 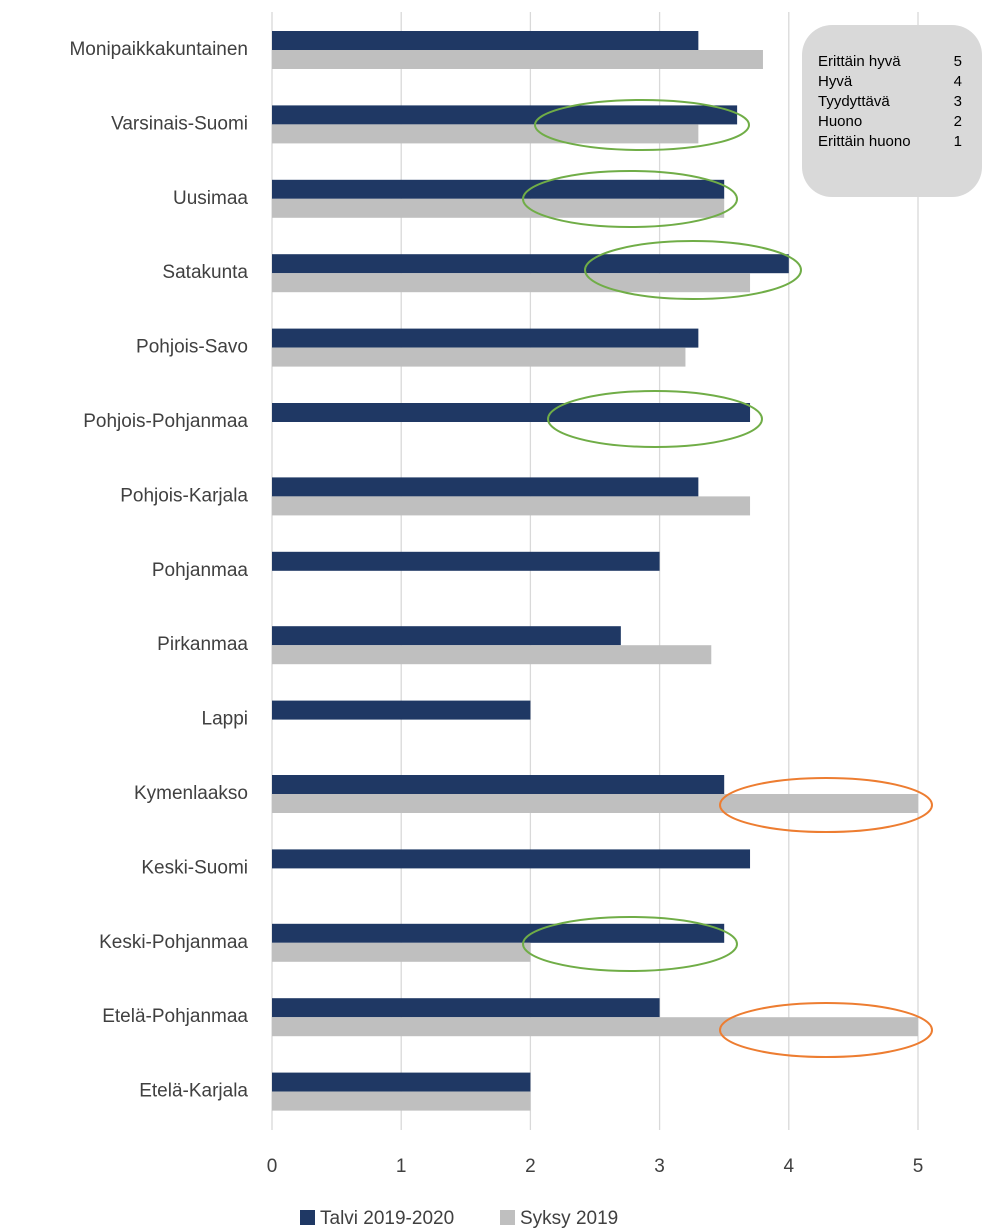 What do you see at coordinates (184, 495) in the screenshot?
I see `y-tick-label: Pohjois-Karjala` at bounding box center [184, 495].